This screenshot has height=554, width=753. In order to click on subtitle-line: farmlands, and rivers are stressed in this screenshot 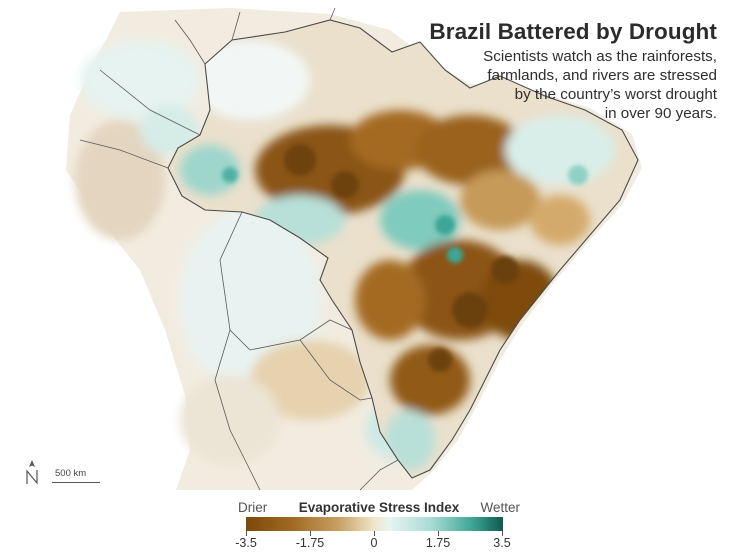, I will do `click(602, 75)`.